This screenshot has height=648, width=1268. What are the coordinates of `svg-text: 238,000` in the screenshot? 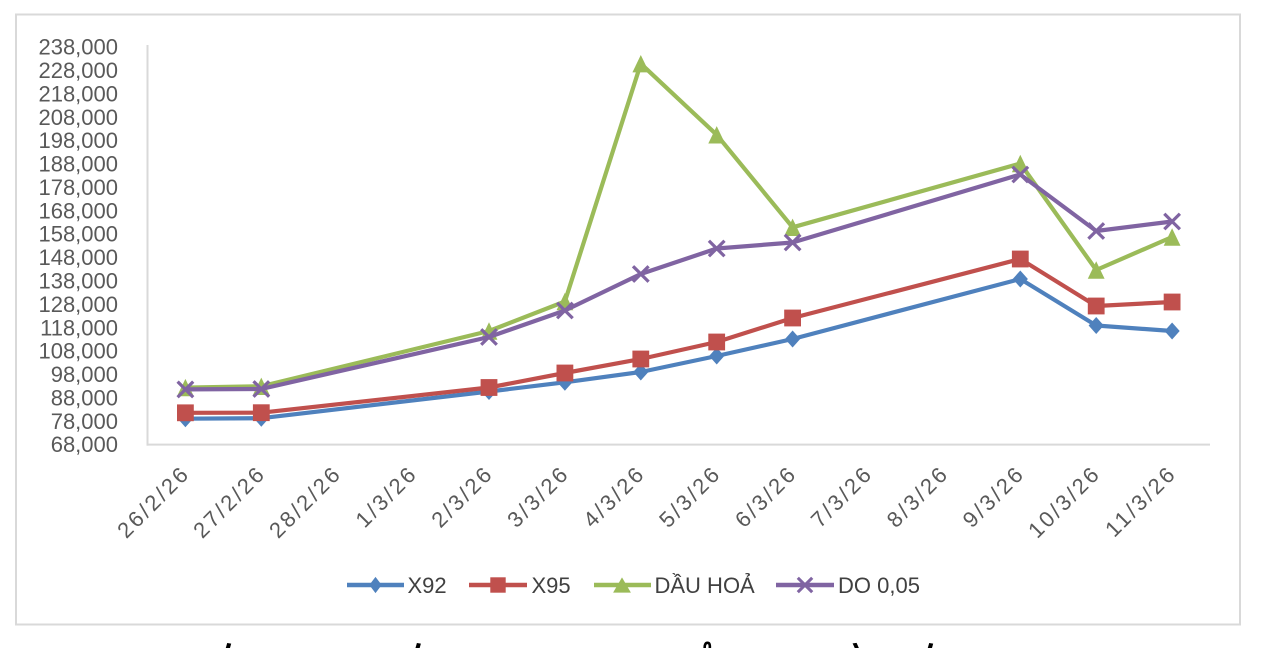 It's located at (78, 47).